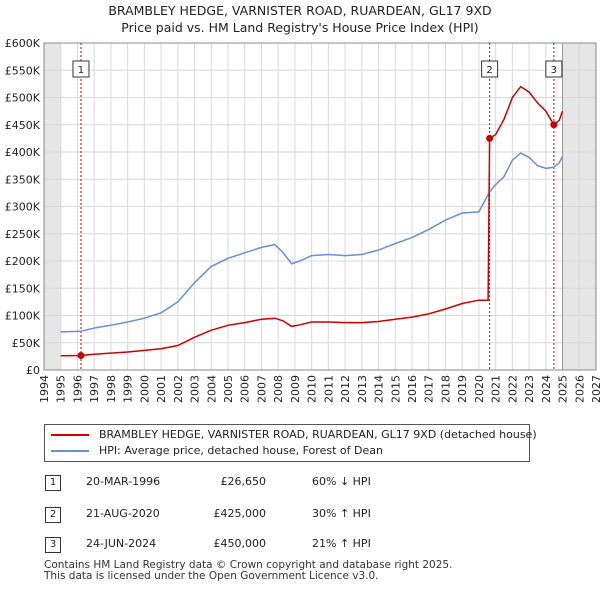  I want to click on y-tick-label: £200K, so click(23, 261).